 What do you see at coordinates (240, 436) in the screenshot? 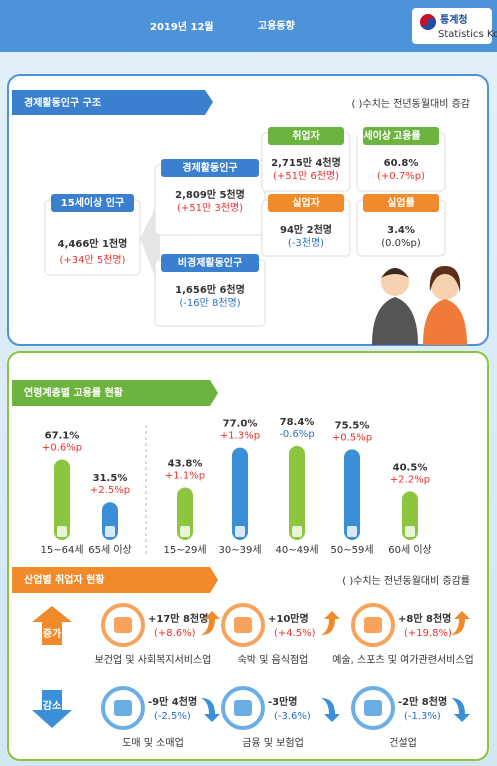
I see `change-label: +1.3%p` at bounding box center [240, 436].